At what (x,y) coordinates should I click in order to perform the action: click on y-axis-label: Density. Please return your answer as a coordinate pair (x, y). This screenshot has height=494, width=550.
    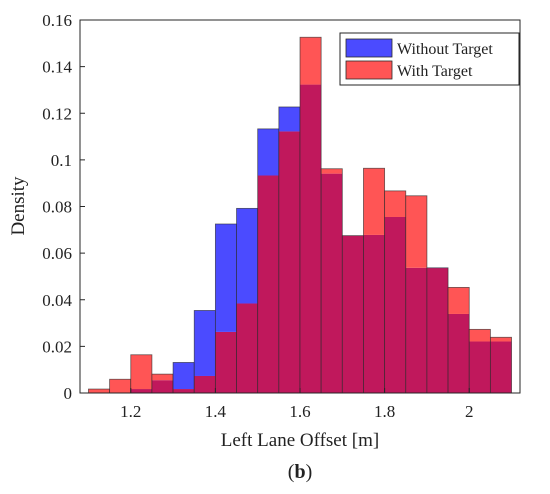
    Looking at the image, I should click on (18, 206).